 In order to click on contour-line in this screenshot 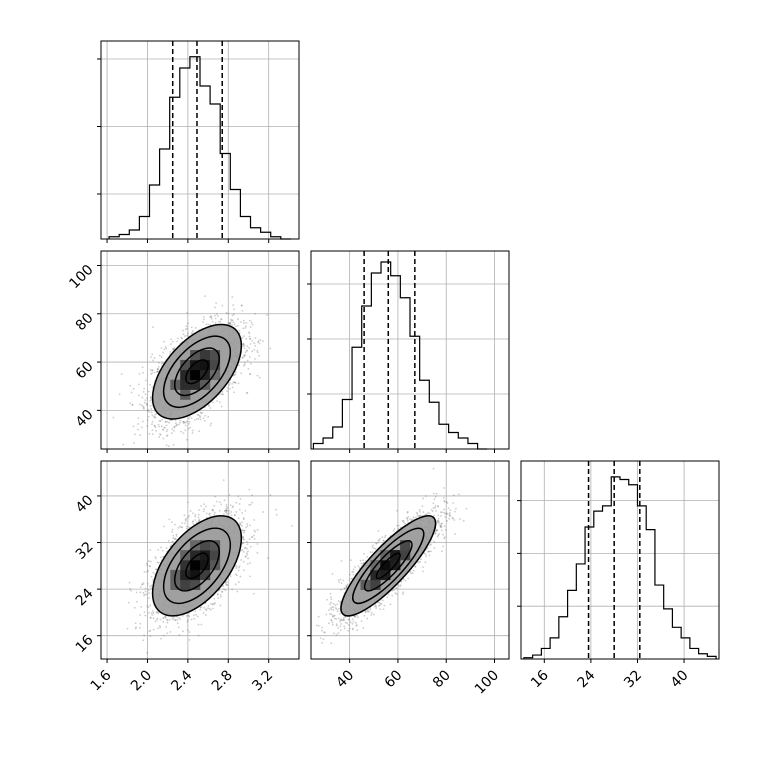, I will do `click(197, 371)`.